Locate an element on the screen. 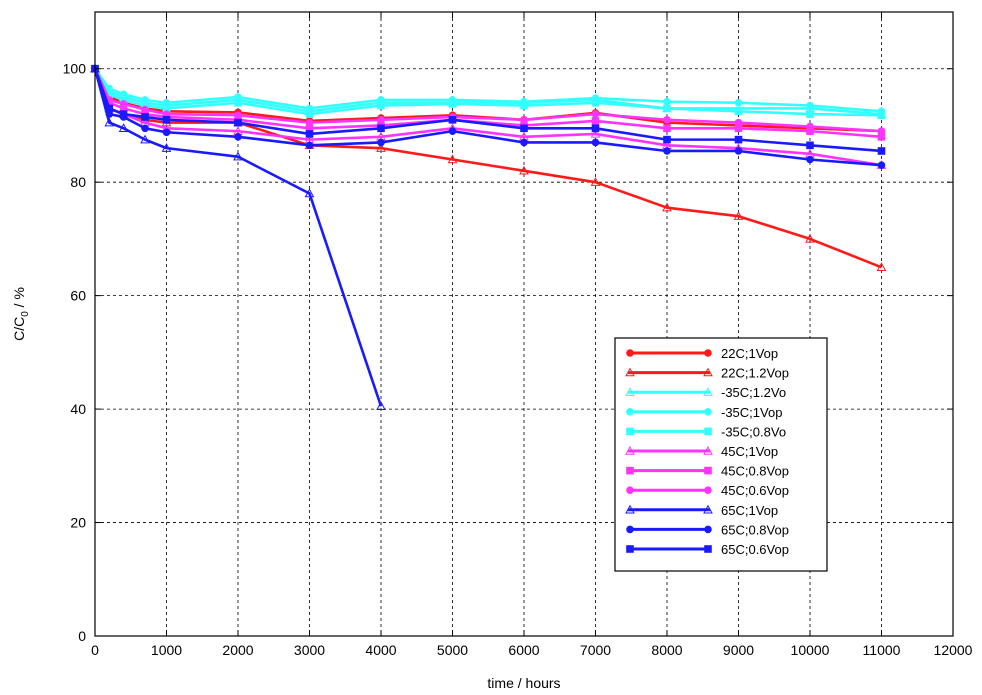  y-tick-label: 20 is located at coordinates (78, 523).